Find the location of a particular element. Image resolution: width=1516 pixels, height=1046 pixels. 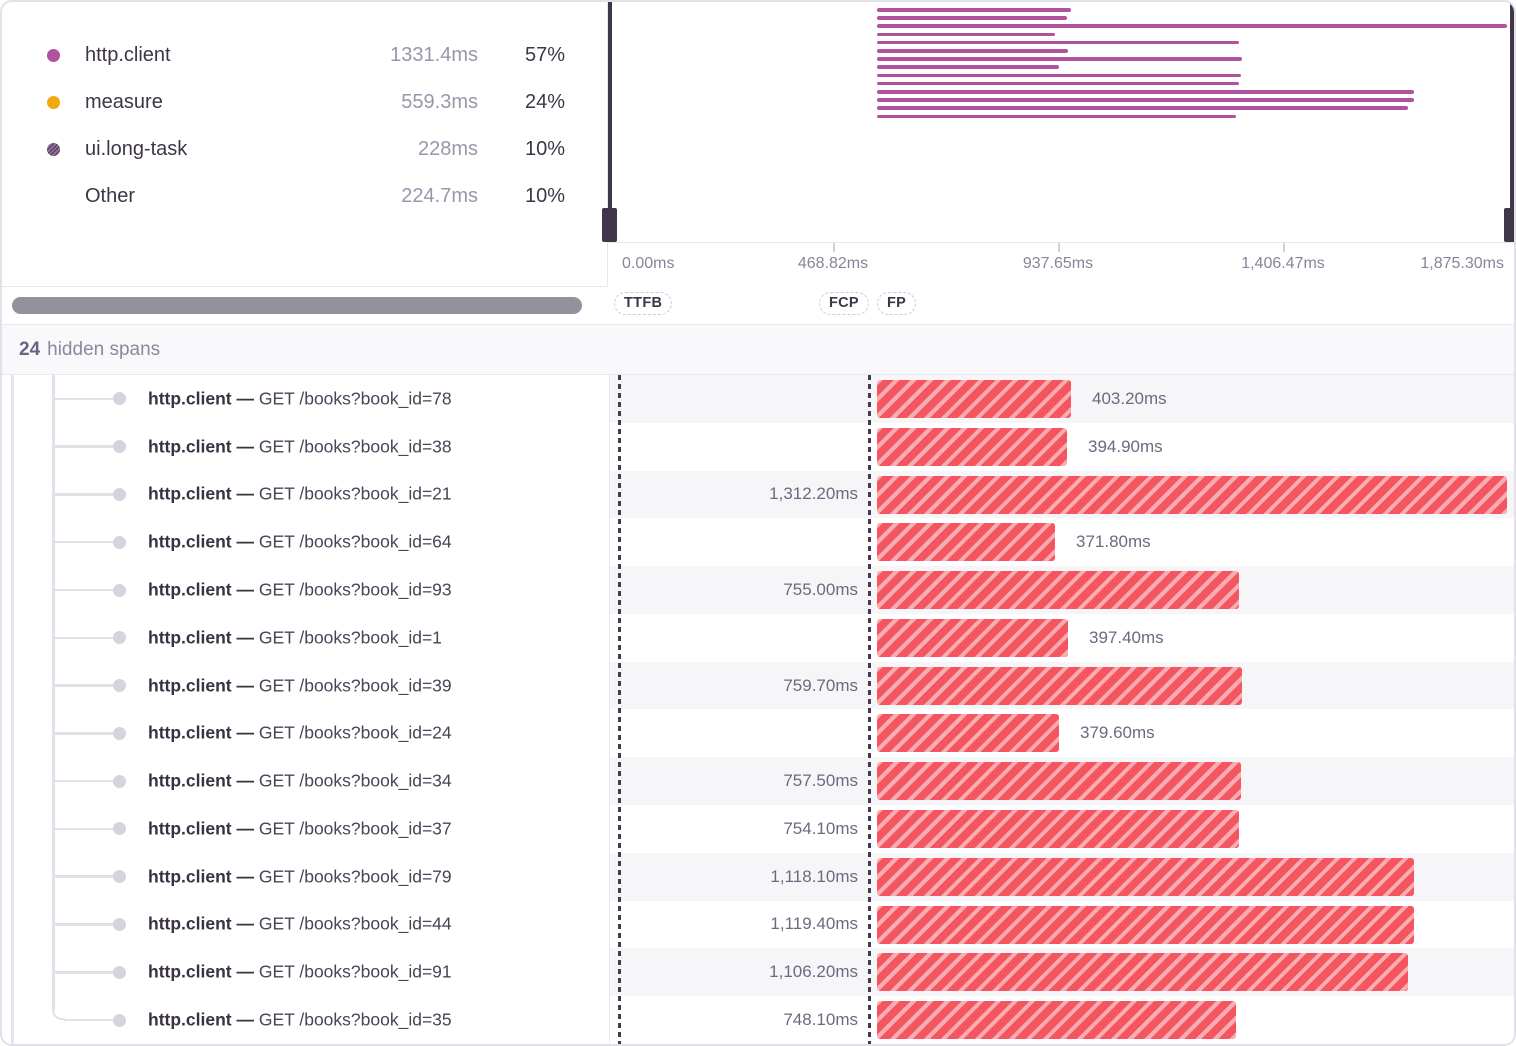

minimap-left-handle is located at coordinates (610, 122).